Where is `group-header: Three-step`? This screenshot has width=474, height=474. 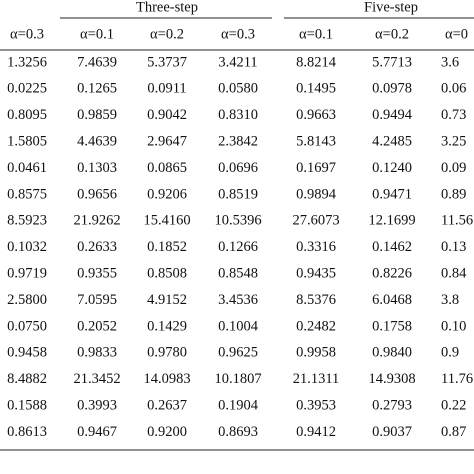
group-header: Three-step is located at coordinates (167, 7).